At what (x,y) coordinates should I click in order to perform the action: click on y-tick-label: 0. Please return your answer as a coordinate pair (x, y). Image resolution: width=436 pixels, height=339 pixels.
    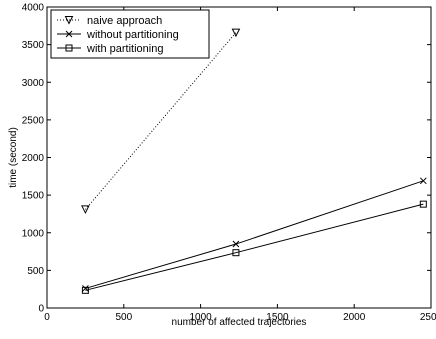
    Looking at the image, I should click on (41, 309).